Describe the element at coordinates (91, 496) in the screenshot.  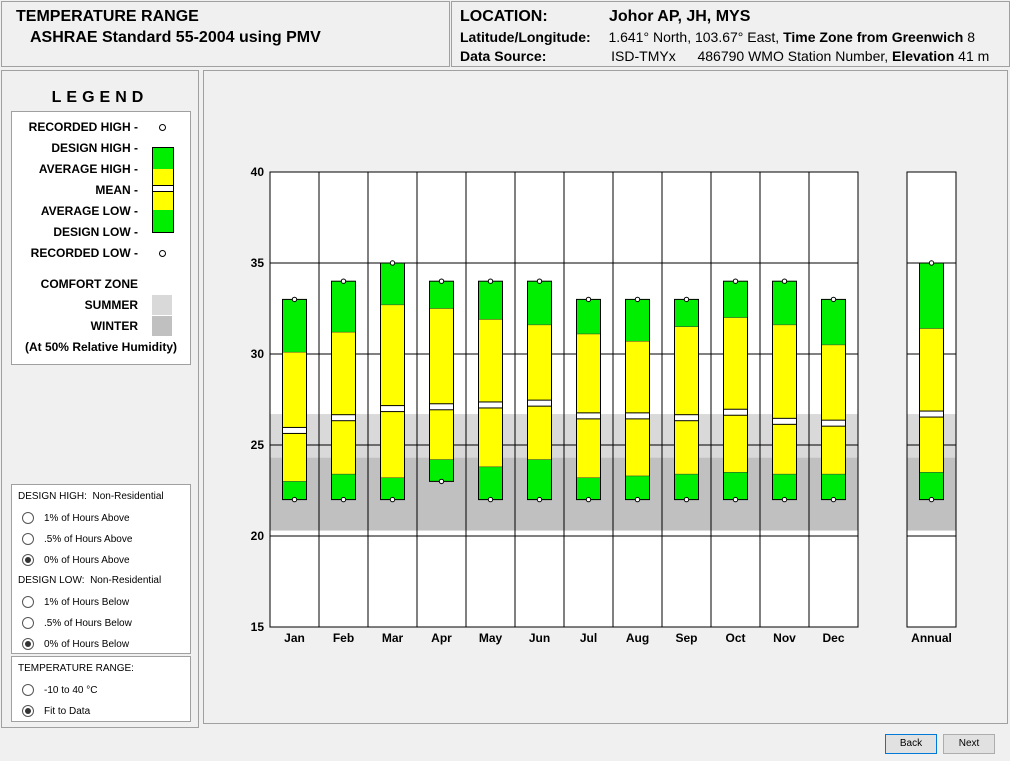
I see `design-high-heading: DESIGN HIGH: Non-Residential` at that location.